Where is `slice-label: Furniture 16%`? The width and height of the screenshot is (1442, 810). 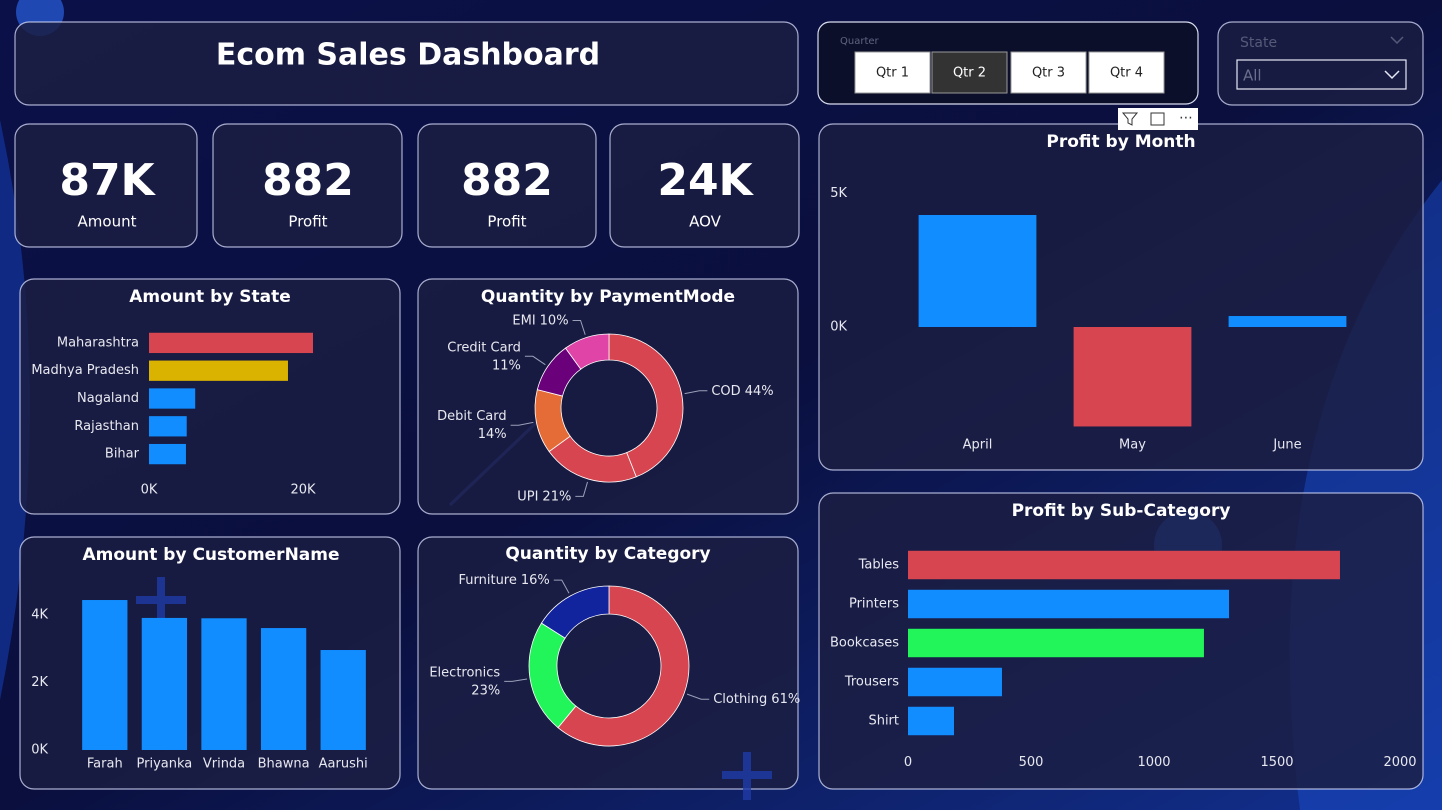 slice-label: Furniture 16% is located at coordinates (504, 580).